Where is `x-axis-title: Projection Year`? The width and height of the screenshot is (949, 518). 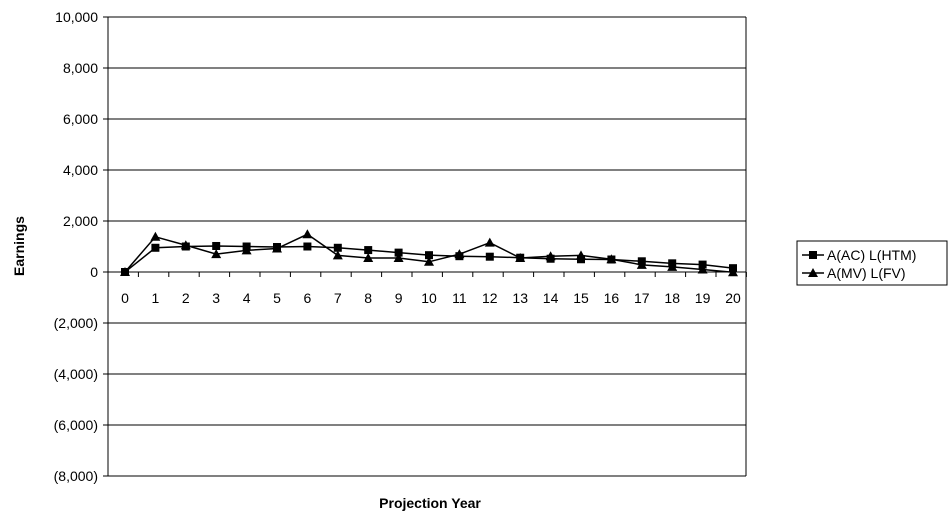
x-axis-title: Projection Year is located at coordinates (430, 503).